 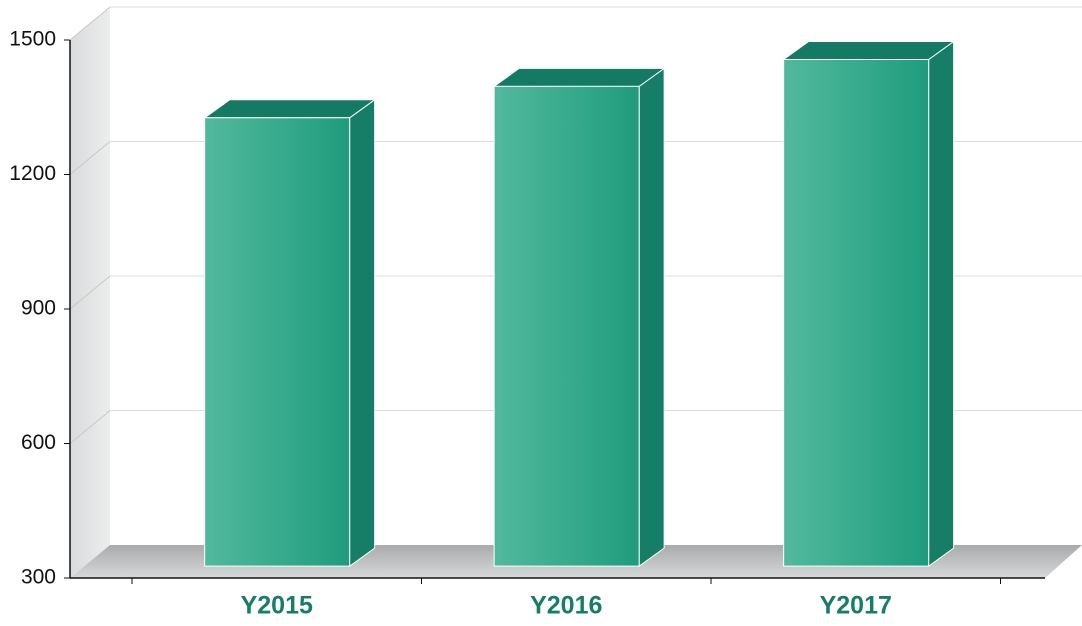 What do you see at coordinates (38, 577) in the screenshot?
I see `y-tick-label: 300` at bounding box center [38, 577].